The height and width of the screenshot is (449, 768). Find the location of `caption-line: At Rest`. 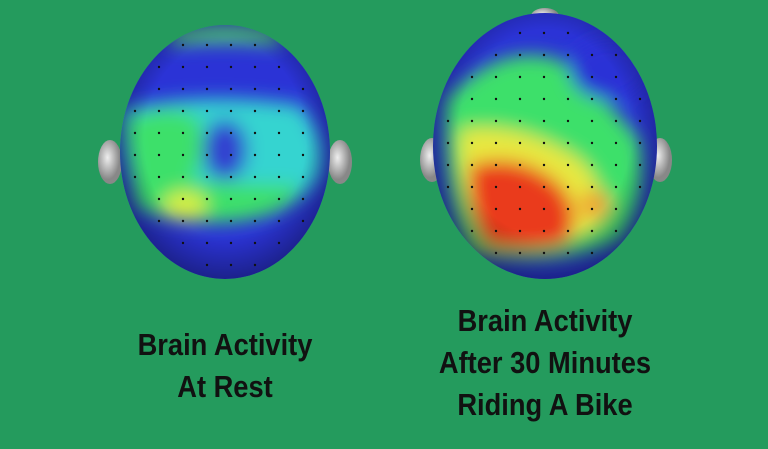

caption-line: At Rest is located at coordinates (225, 386).